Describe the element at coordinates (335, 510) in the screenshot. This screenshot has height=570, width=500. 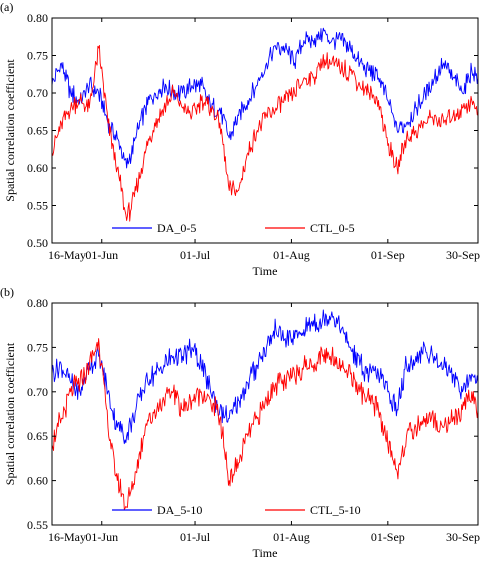
I see `legend-label-CTL_5-10: CTL_5-10` at that location.